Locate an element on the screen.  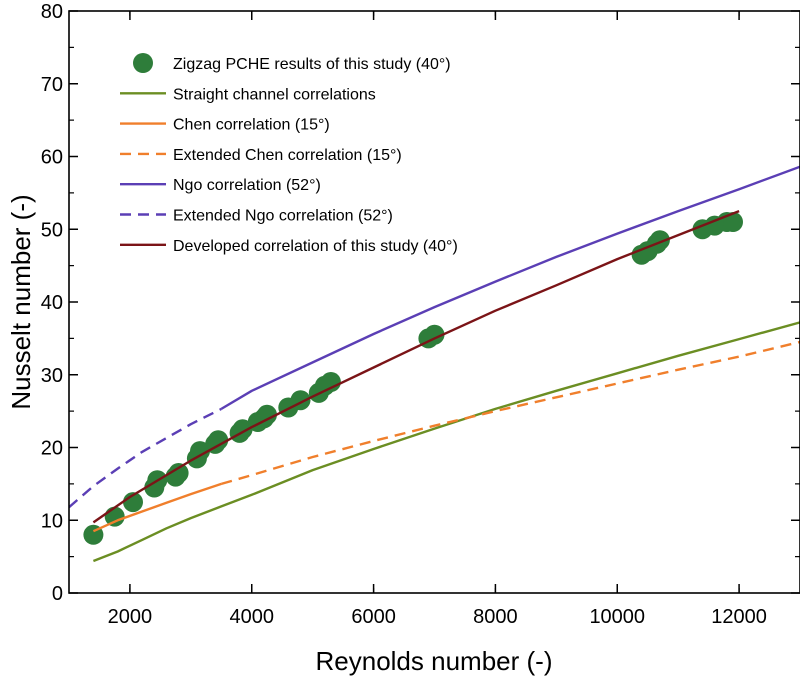
y-tick-label: 40 is located at coordinates (52, 303).